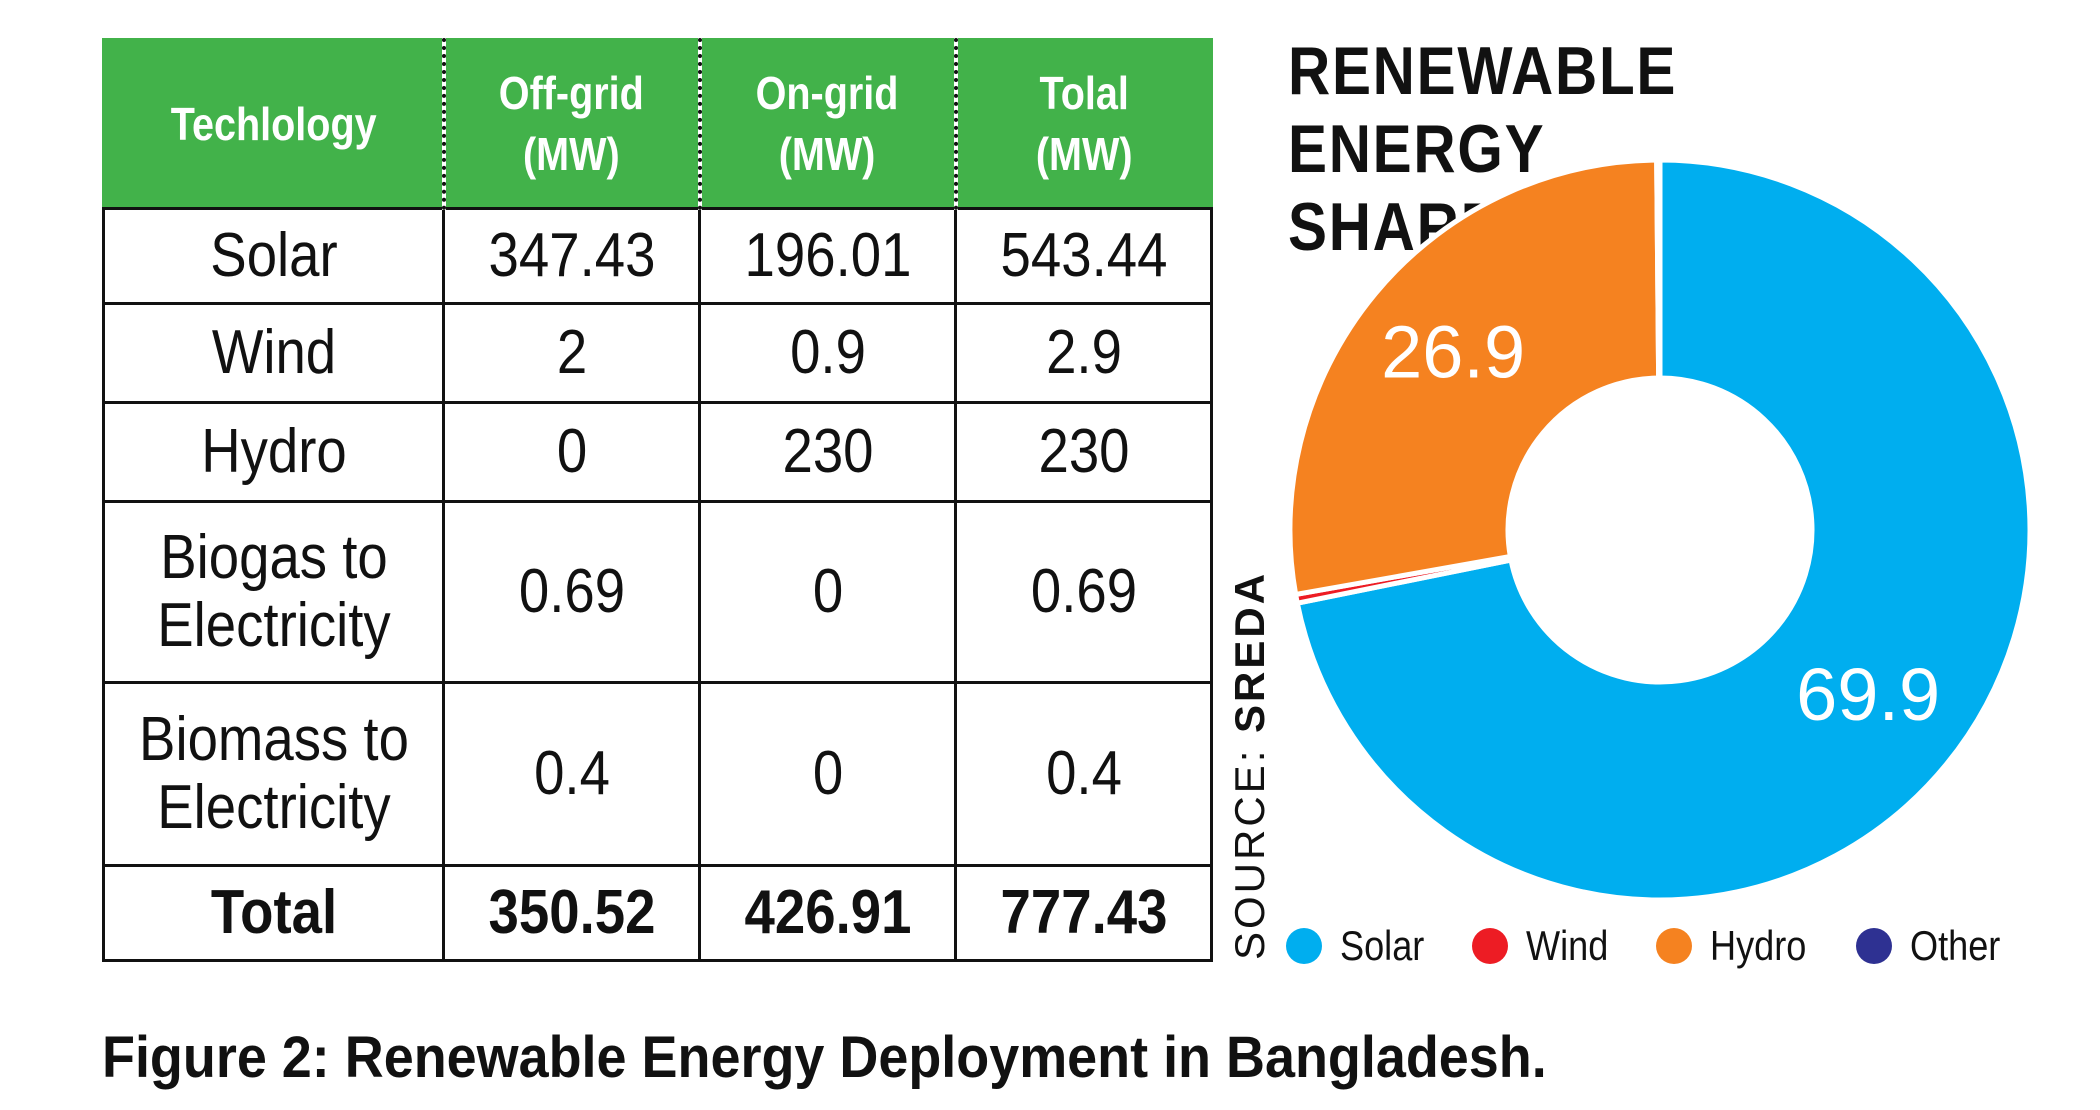 The image size is (2100, 1110). I want to click on total-value: 543.44, so click(1083, 256).